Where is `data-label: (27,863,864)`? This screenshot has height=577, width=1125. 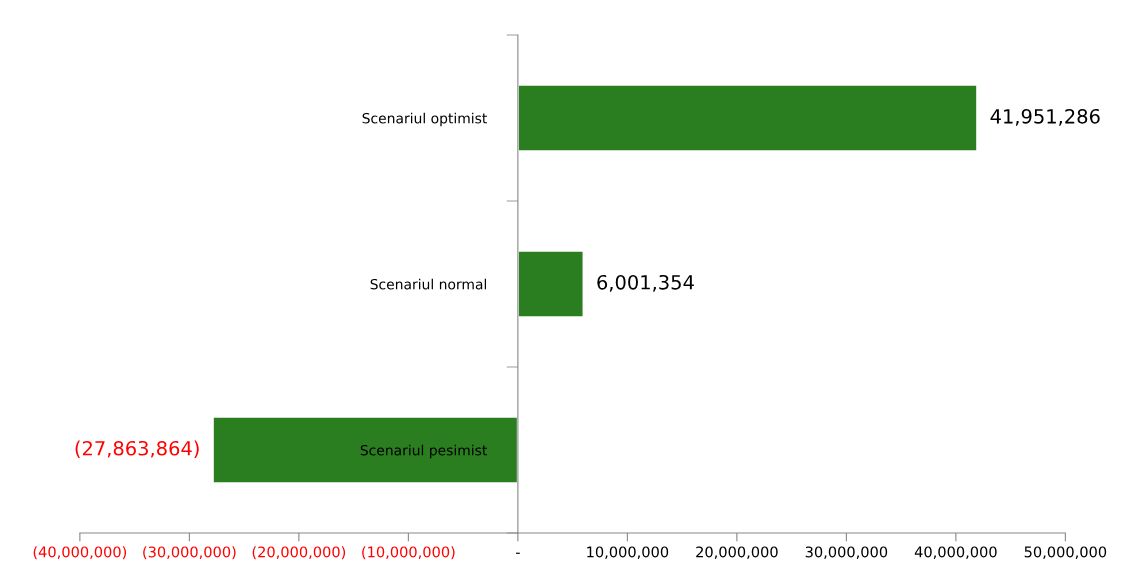
data-label: (27,863,864) is located at coordinates (137, 449).